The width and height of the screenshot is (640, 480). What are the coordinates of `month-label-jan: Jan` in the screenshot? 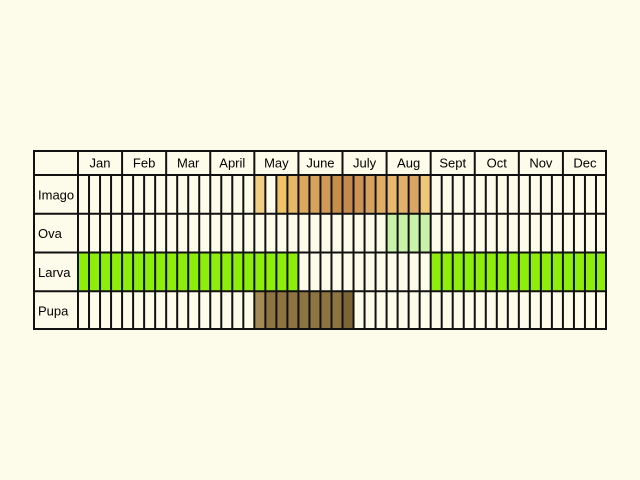 It's located at (100, 163).